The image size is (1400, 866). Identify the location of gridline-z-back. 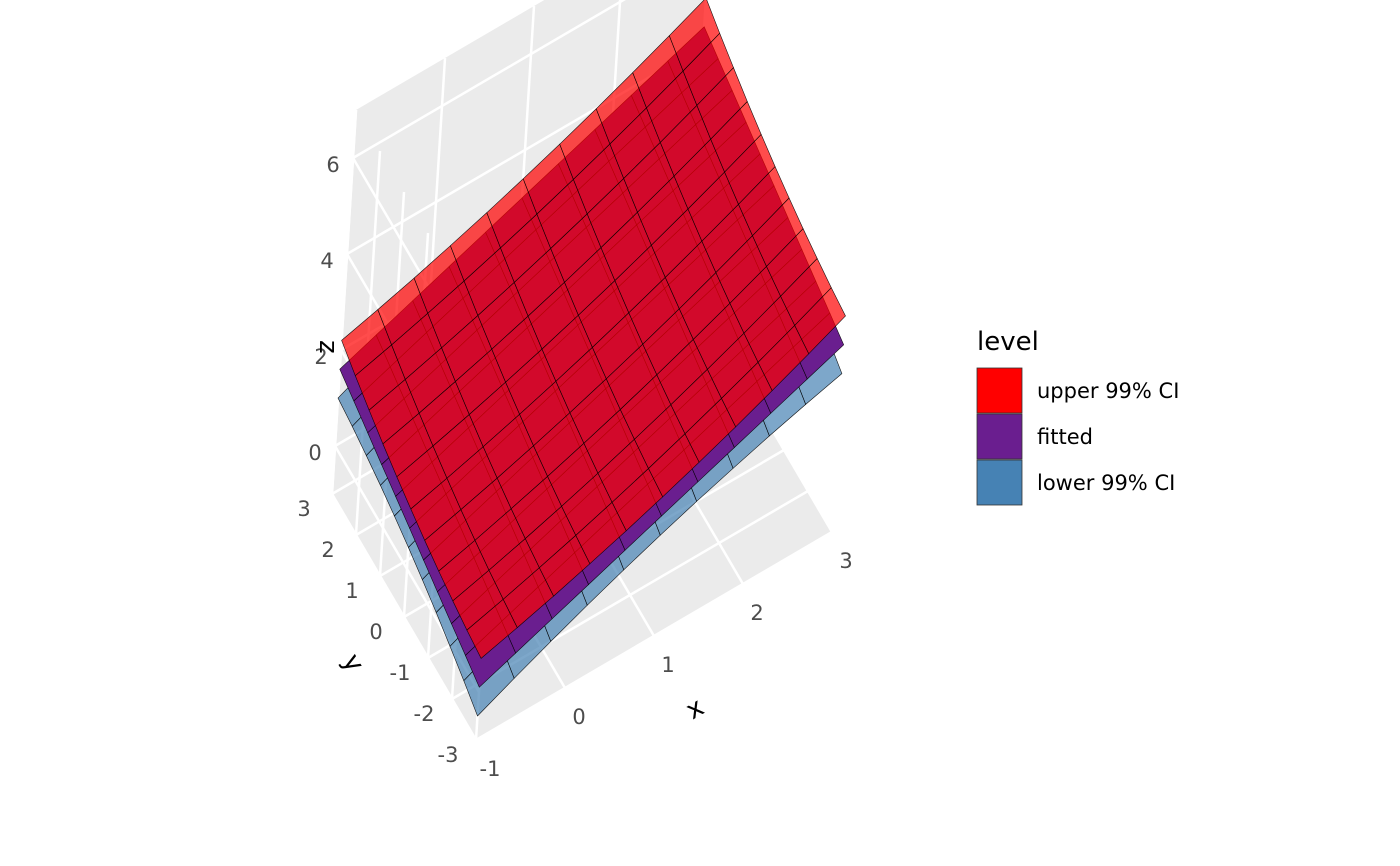
(489, 80).